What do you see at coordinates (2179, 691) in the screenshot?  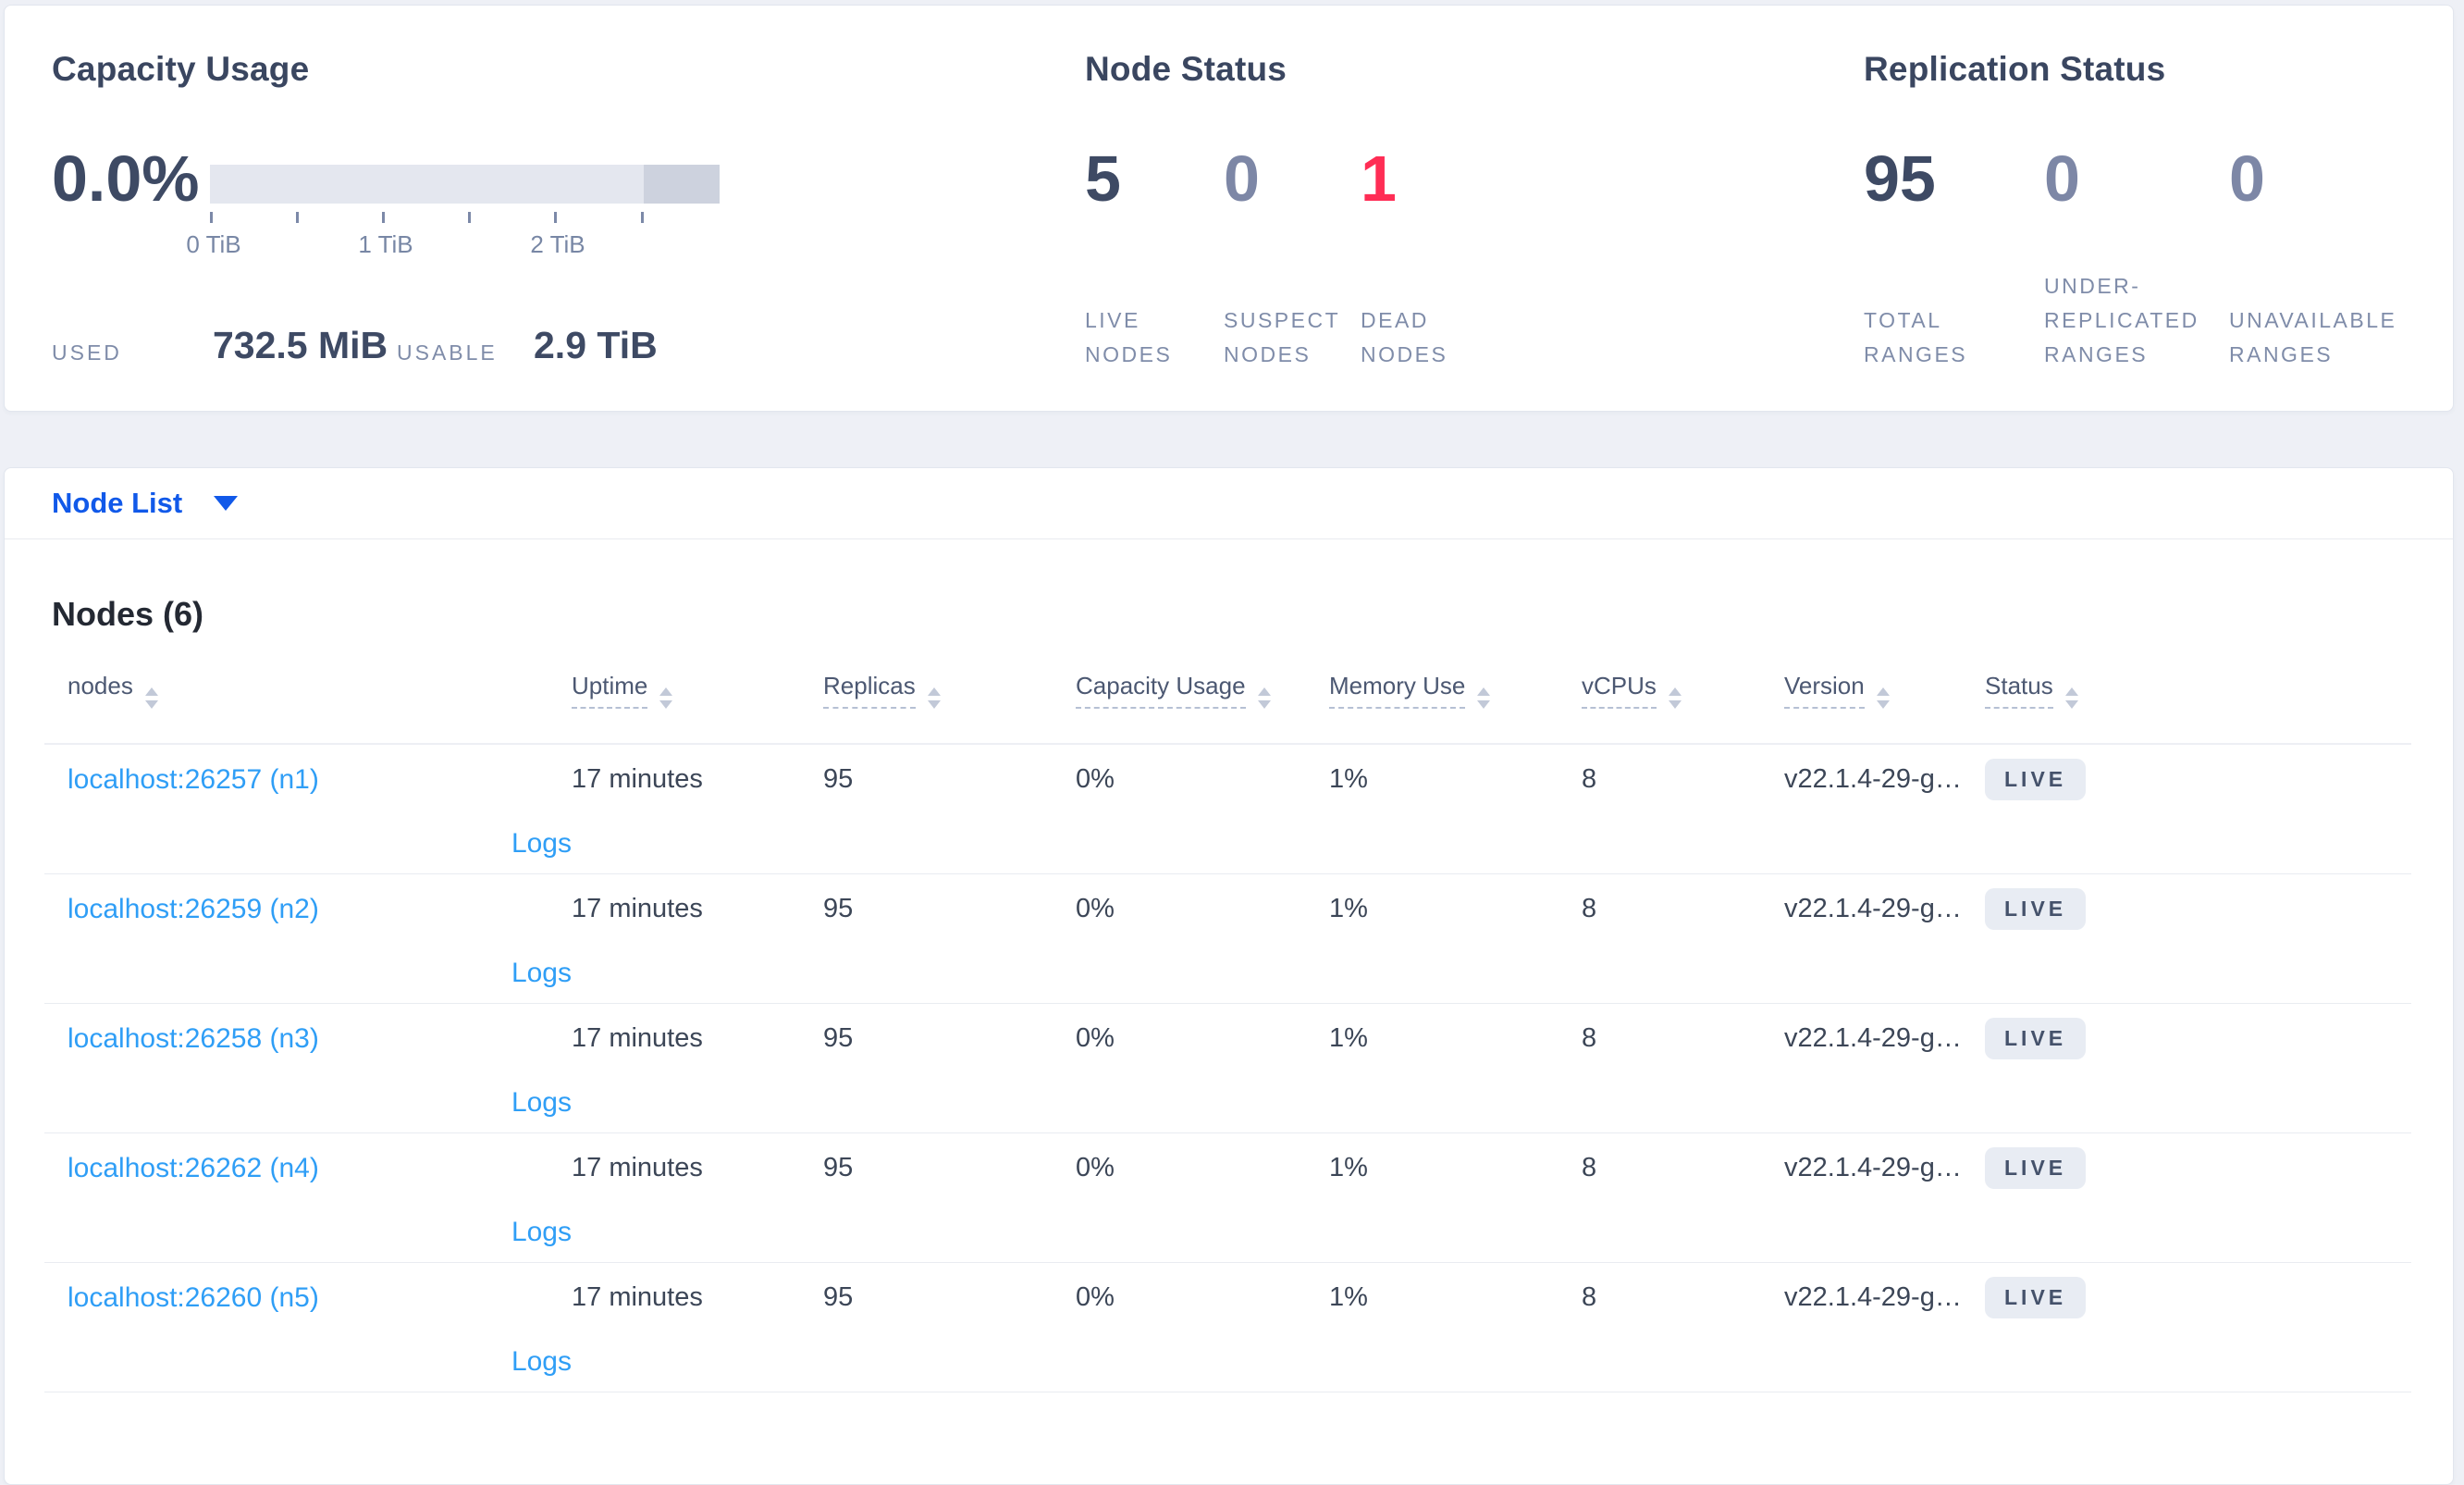 I see `column-header-status: Status` at bounding box center [2179, 691].